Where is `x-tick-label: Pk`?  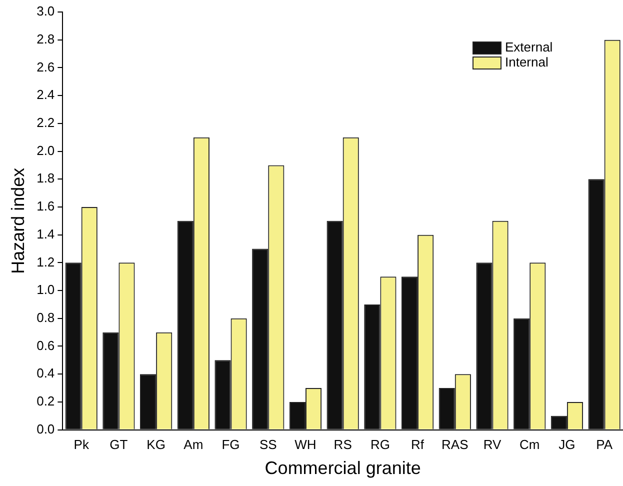
x-tick-label: Pk is located at coordinates (82, 444).